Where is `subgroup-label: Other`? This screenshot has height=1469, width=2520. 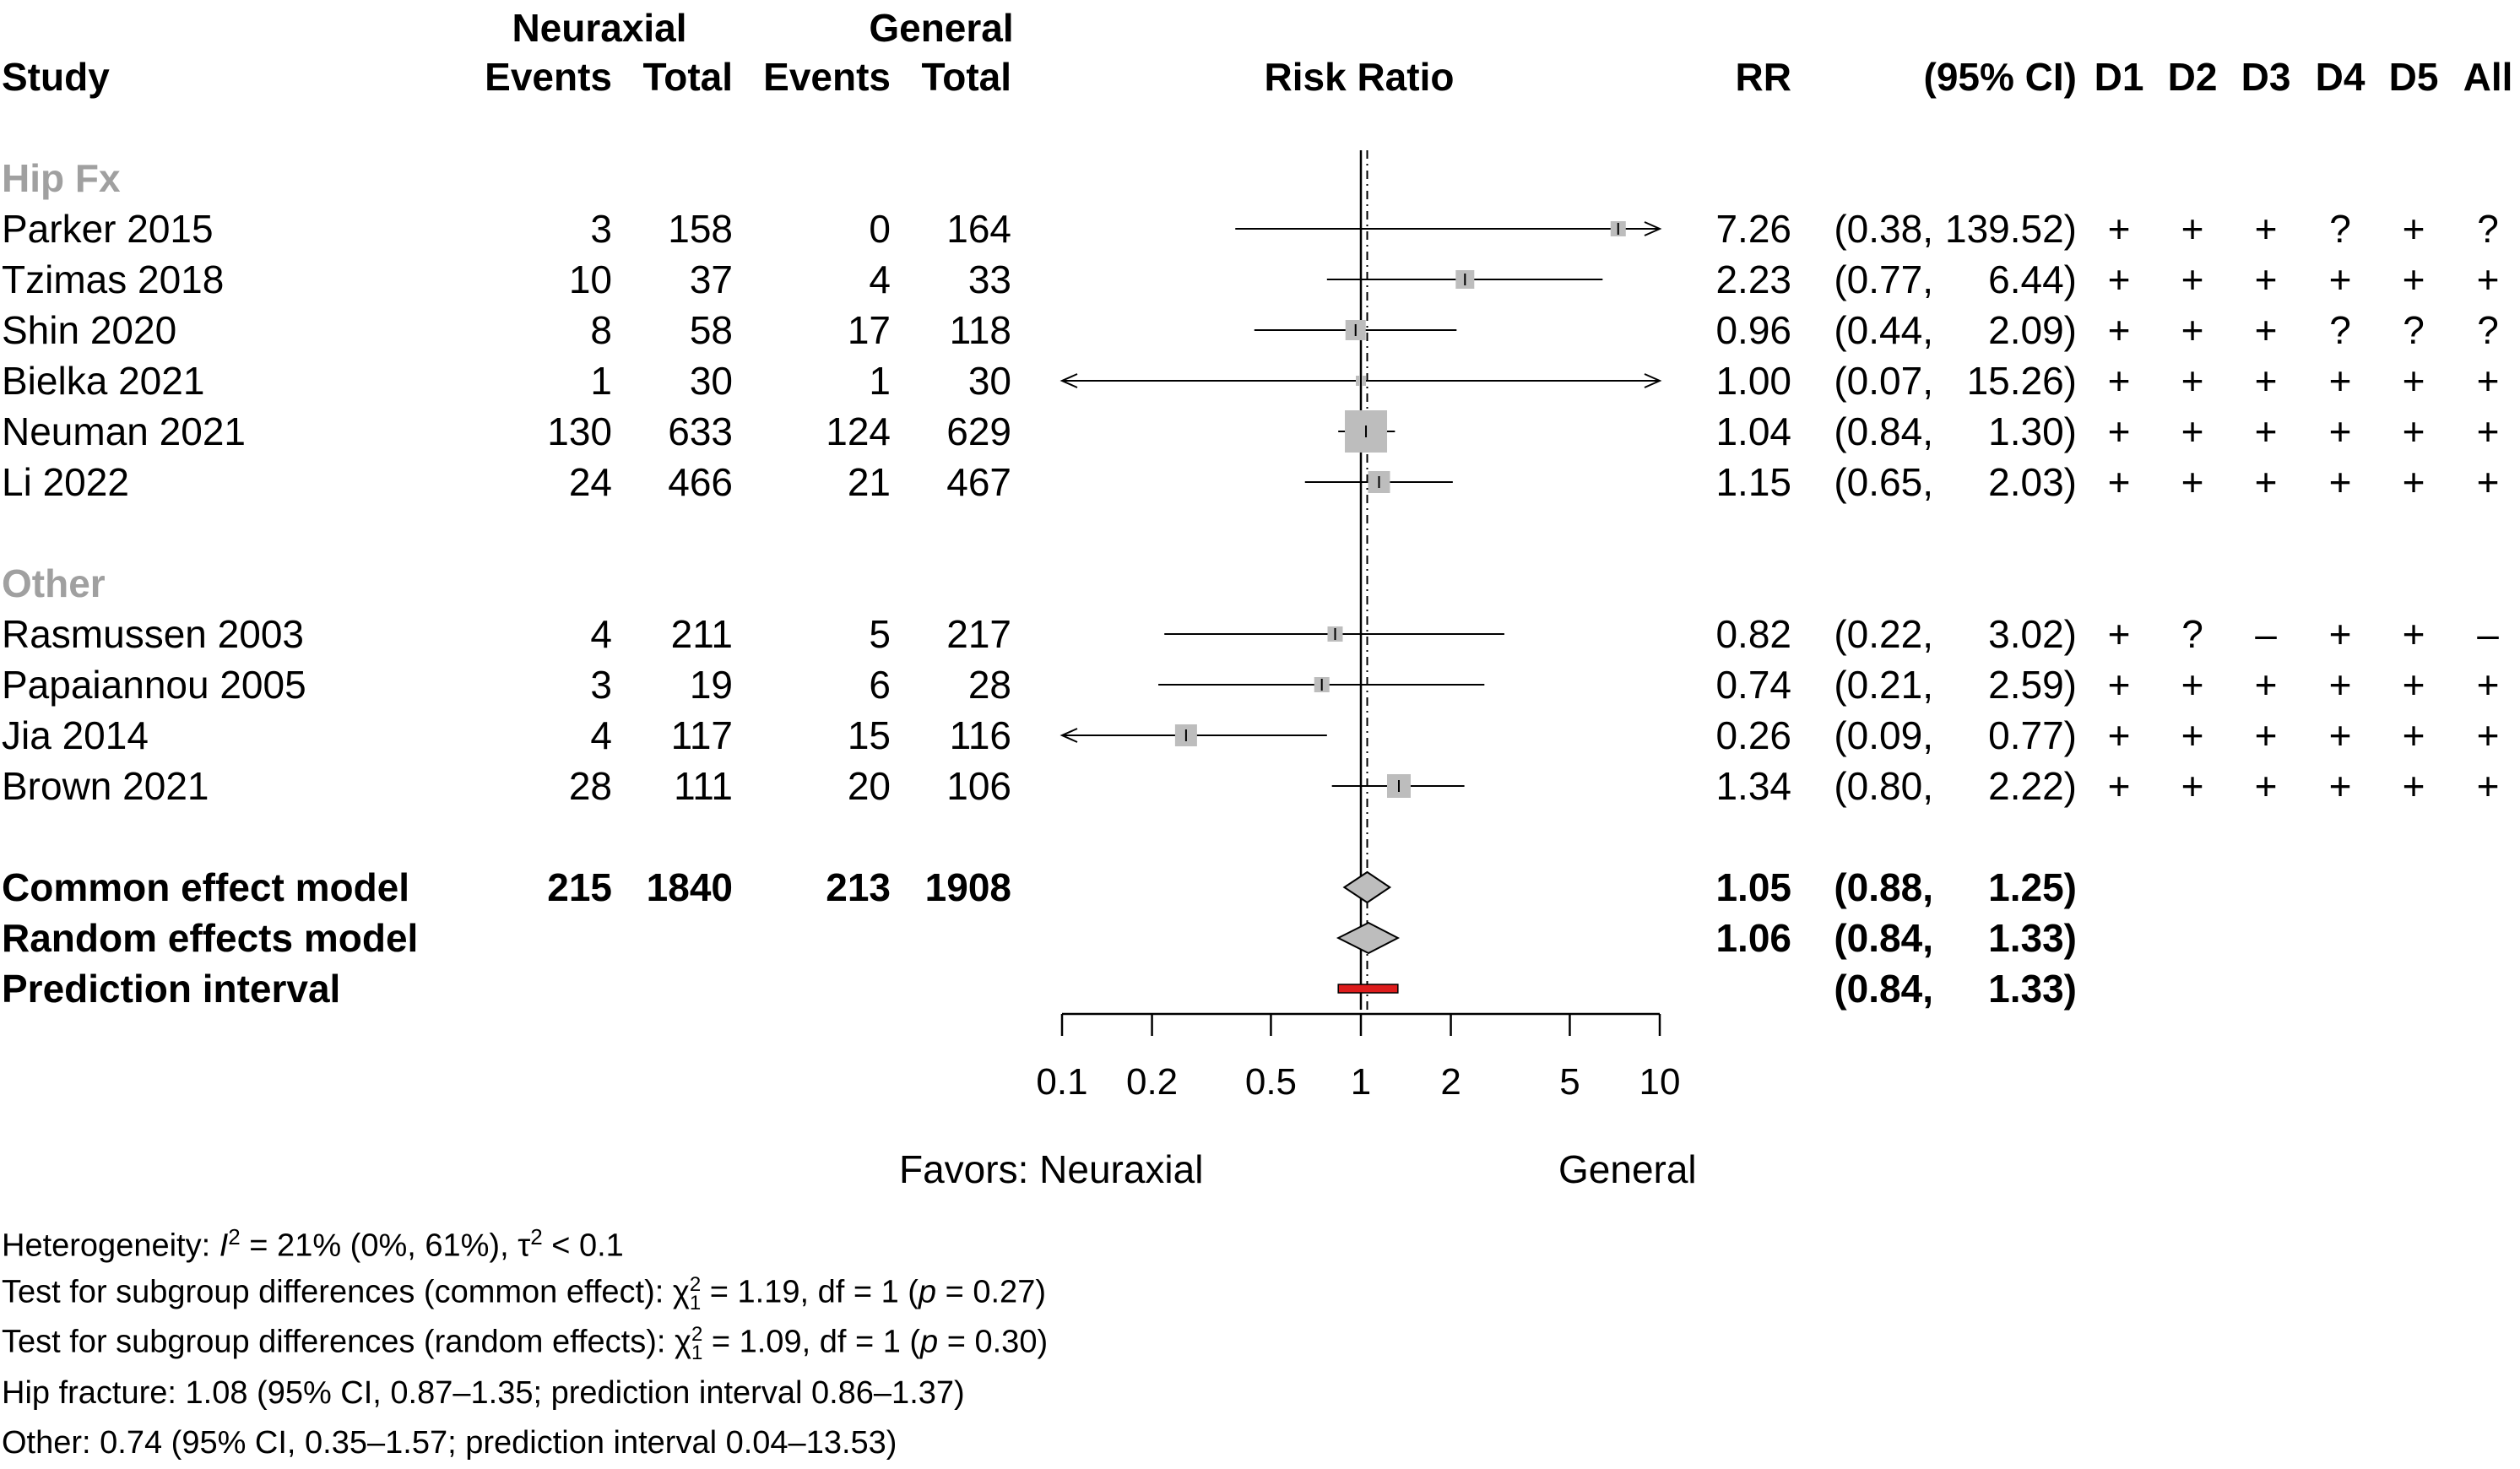
subgroup-label: Other is located at coordinates (54, 583).